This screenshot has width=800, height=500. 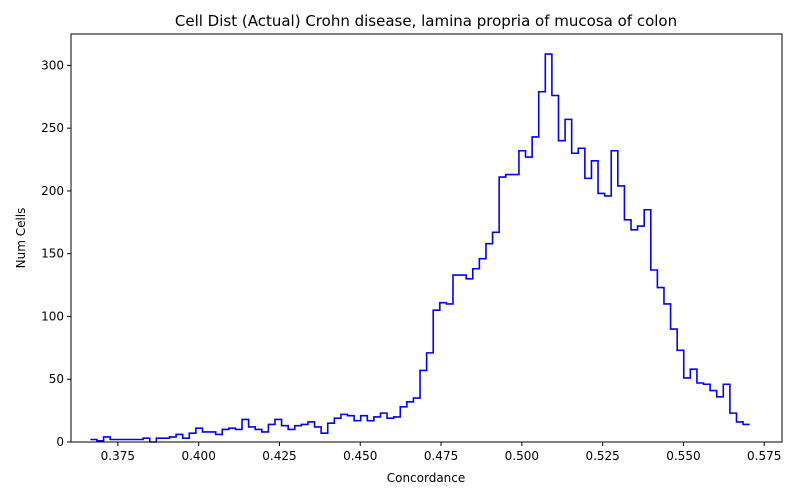 What do you see at coordinates (279, 456) in the screenshot?
I see `x-tick-label: 0.425` at bounding box center [279, 456].